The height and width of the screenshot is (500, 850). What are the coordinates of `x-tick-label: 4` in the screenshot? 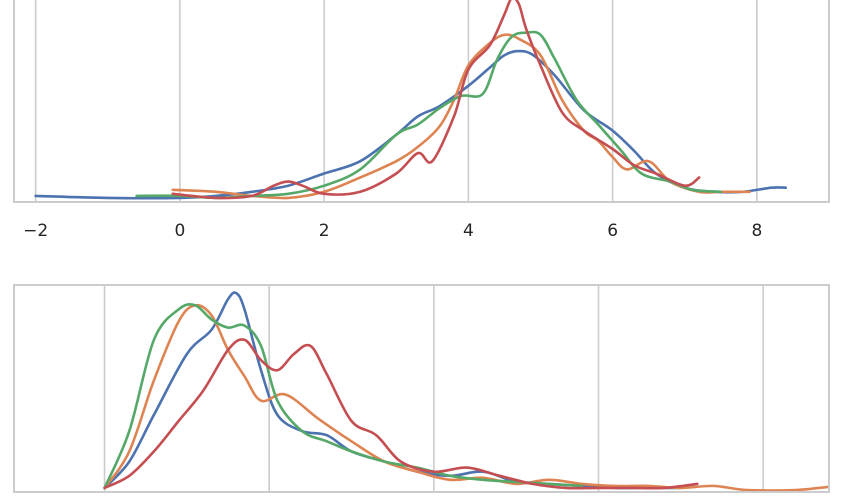 It's located at (468, 231).